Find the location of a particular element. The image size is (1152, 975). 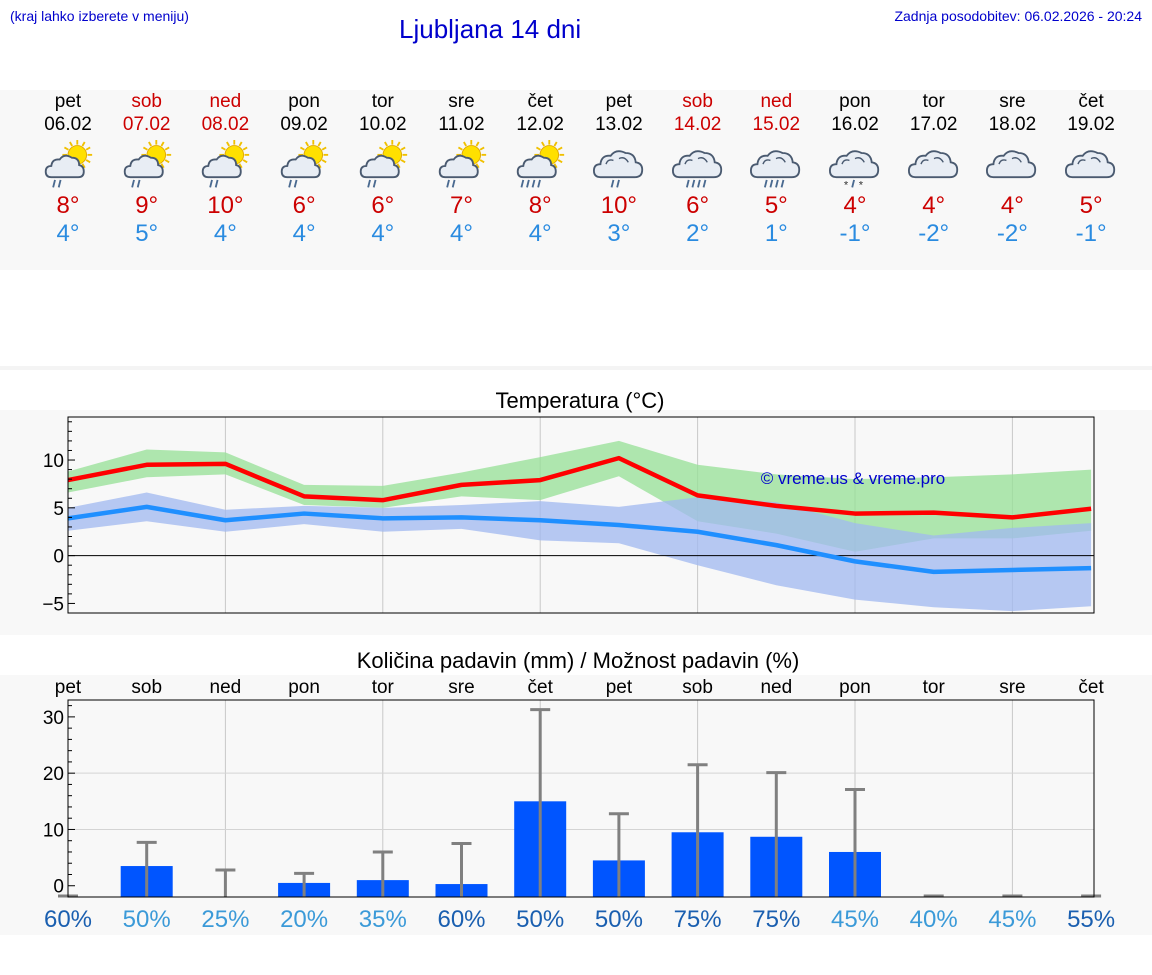

day-name: čet is located at coordinates (1091, 101).